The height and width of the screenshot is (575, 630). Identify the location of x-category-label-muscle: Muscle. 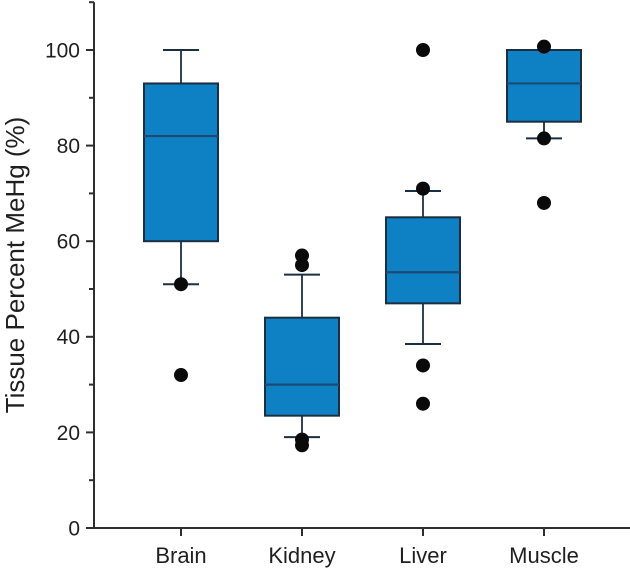
(544, 555).